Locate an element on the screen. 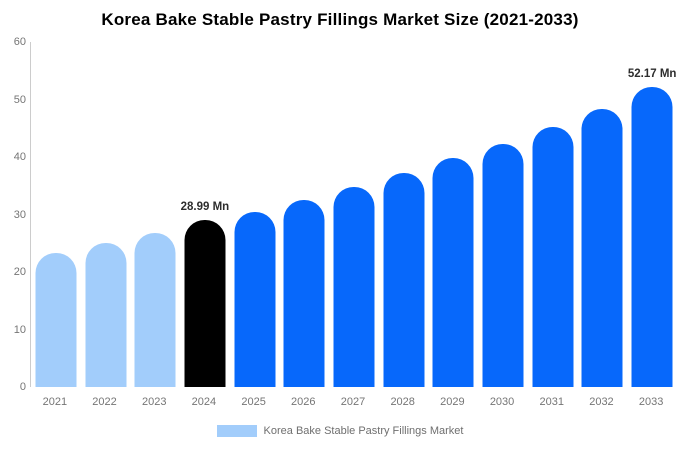 This screenshot has height=450, width=680. y-tick-label: 20 is located at coordinates (19, 272).